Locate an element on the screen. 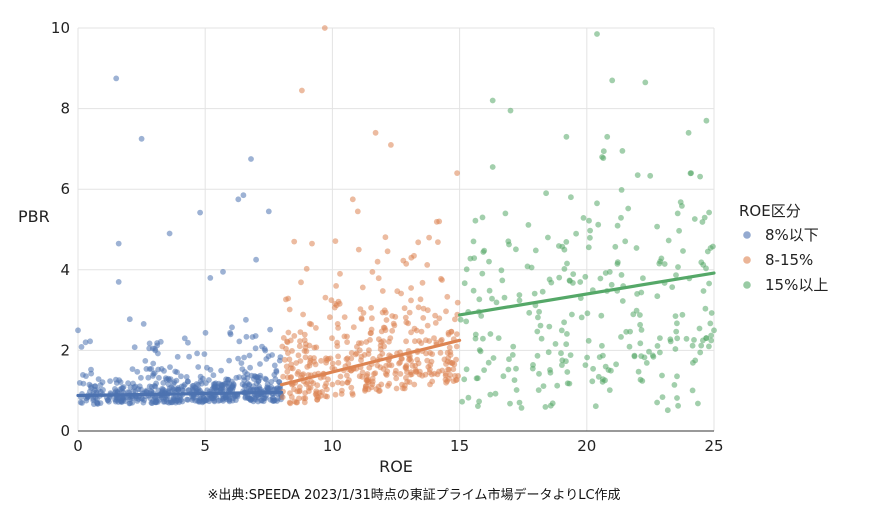  y-tick-label: 2 is located at coordinates (65, 350).